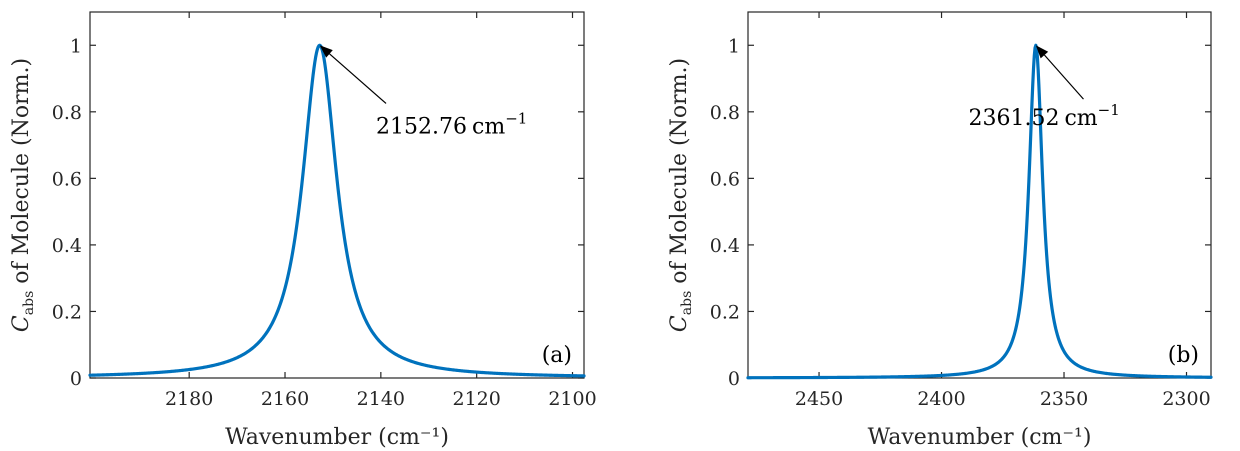  Describe the element at coordinates (1064, 399) in the screenshot. I see `x-tick-label: 2350` at that location.